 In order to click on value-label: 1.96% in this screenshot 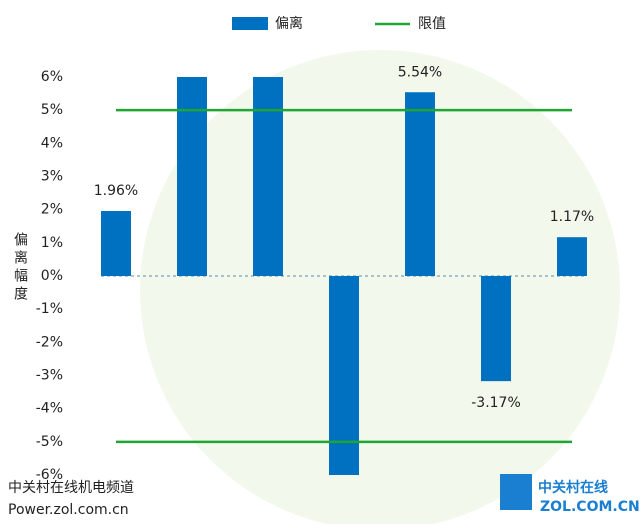, I will do `click(116, 191)`.